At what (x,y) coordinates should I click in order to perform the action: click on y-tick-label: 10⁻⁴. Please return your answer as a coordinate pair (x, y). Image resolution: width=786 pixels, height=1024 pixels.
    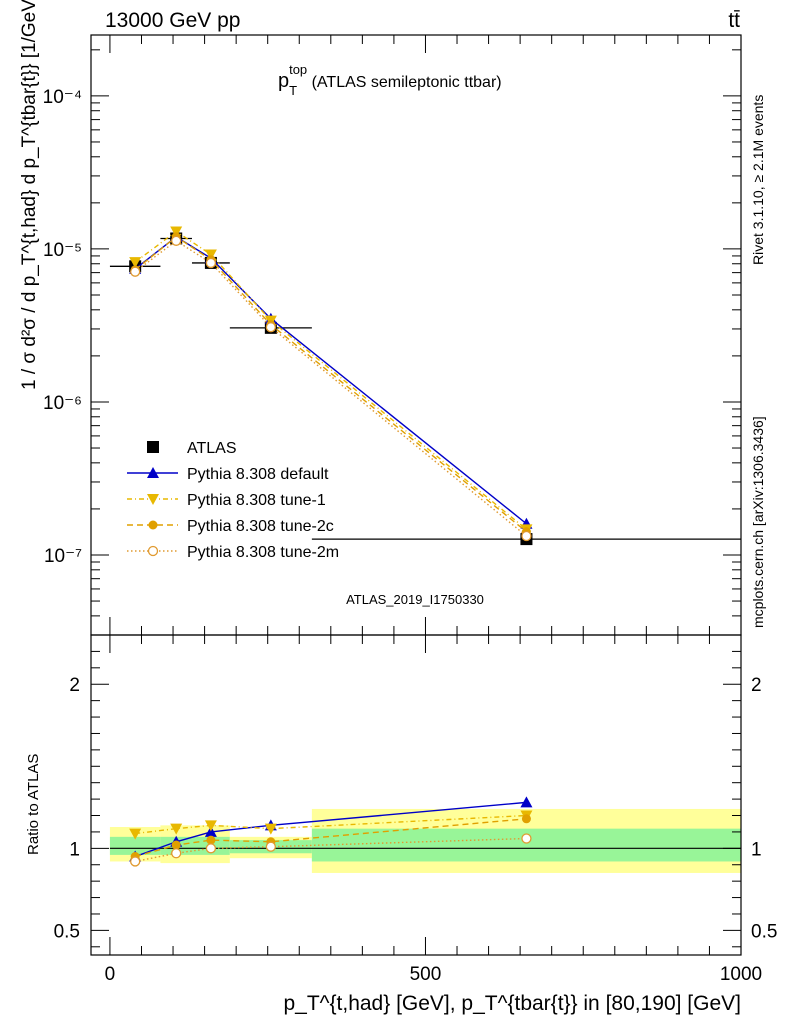
    Looking at the image, I should click on (62, 97).